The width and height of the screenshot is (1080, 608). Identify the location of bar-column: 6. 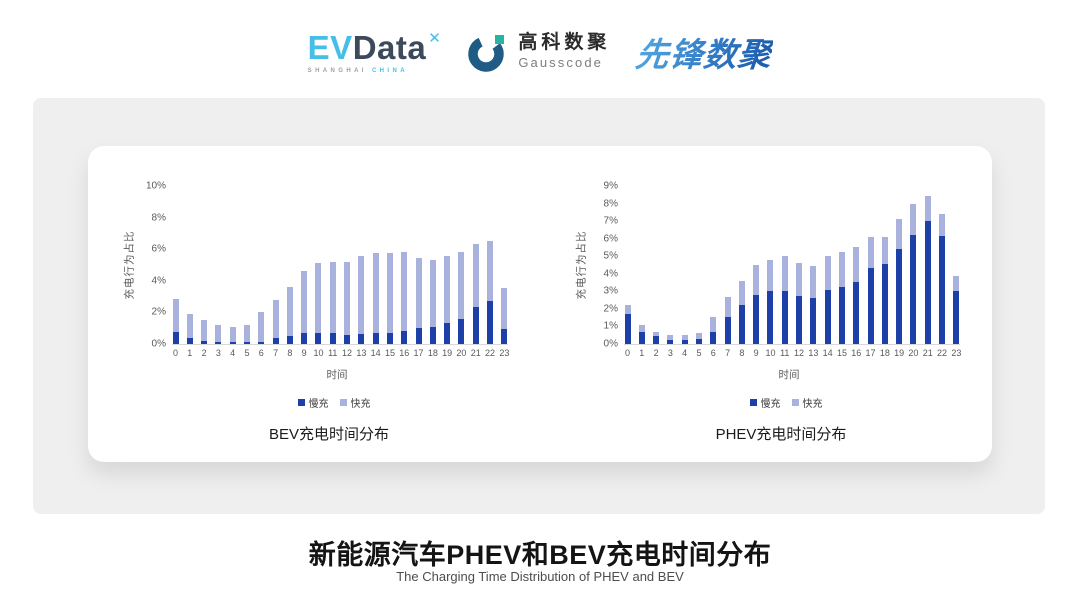
(713, 272).